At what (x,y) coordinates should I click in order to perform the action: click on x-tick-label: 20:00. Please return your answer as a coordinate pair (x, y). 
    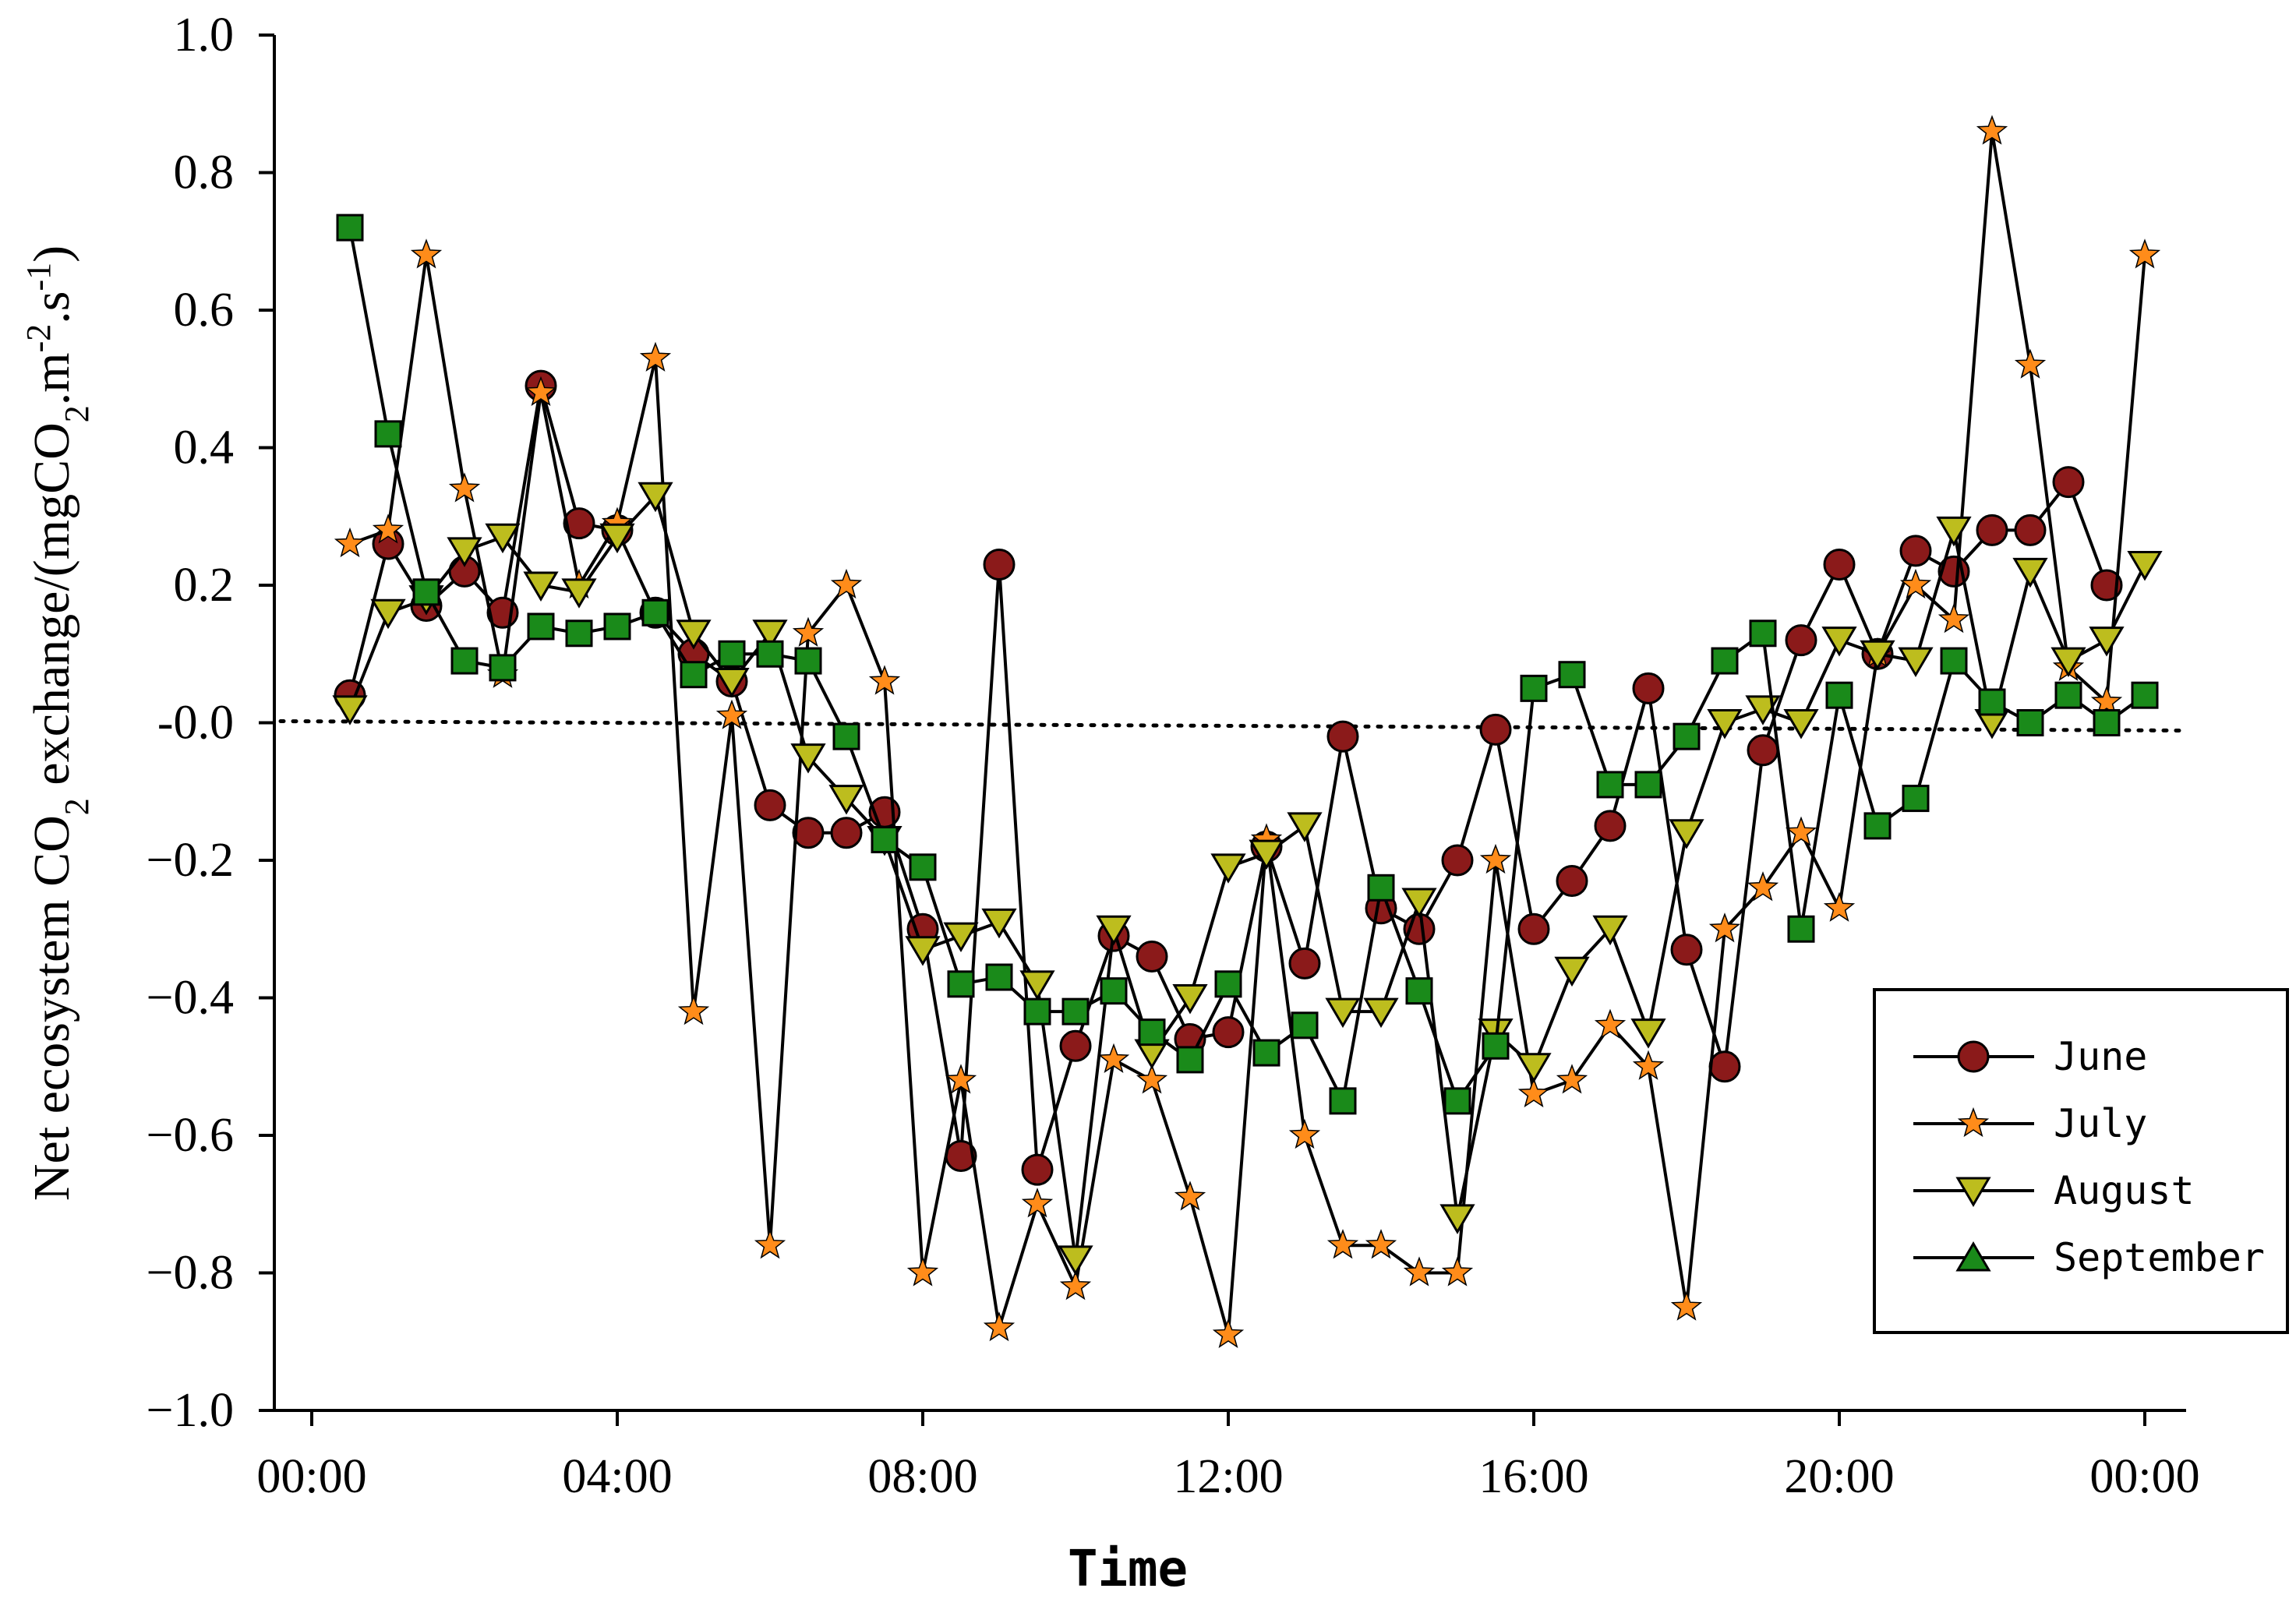
    Looking at the image, I should click on (1839, 1477).